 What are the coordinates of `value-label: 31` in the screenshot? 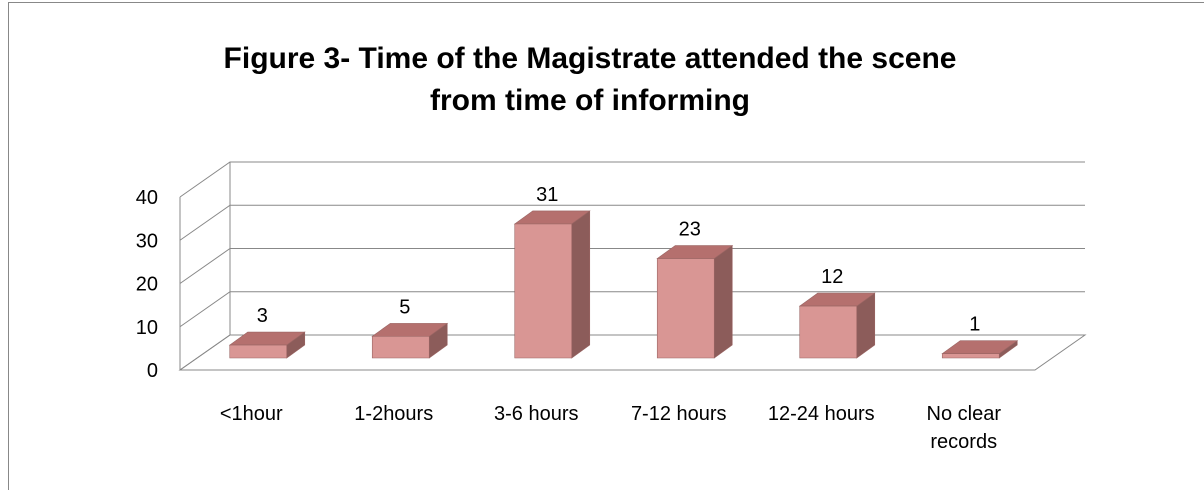 It's located at (547, 195).